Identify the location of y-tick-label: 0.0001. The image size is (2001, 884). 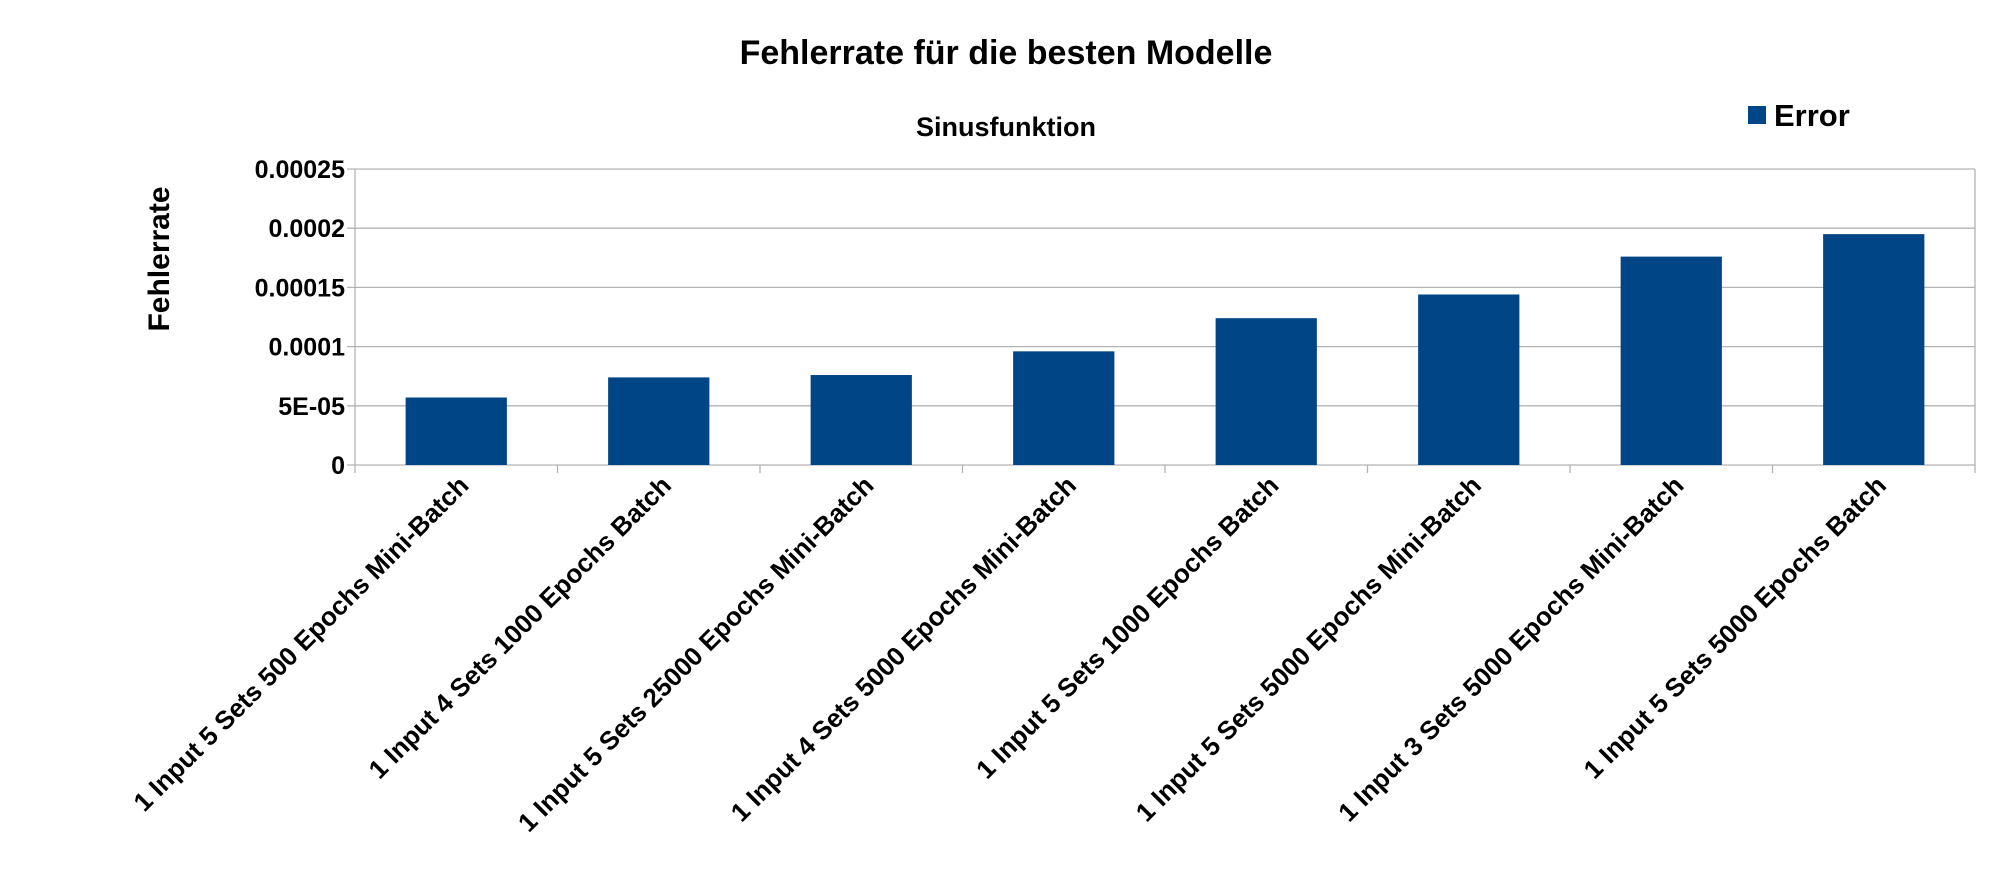
(307, 348).